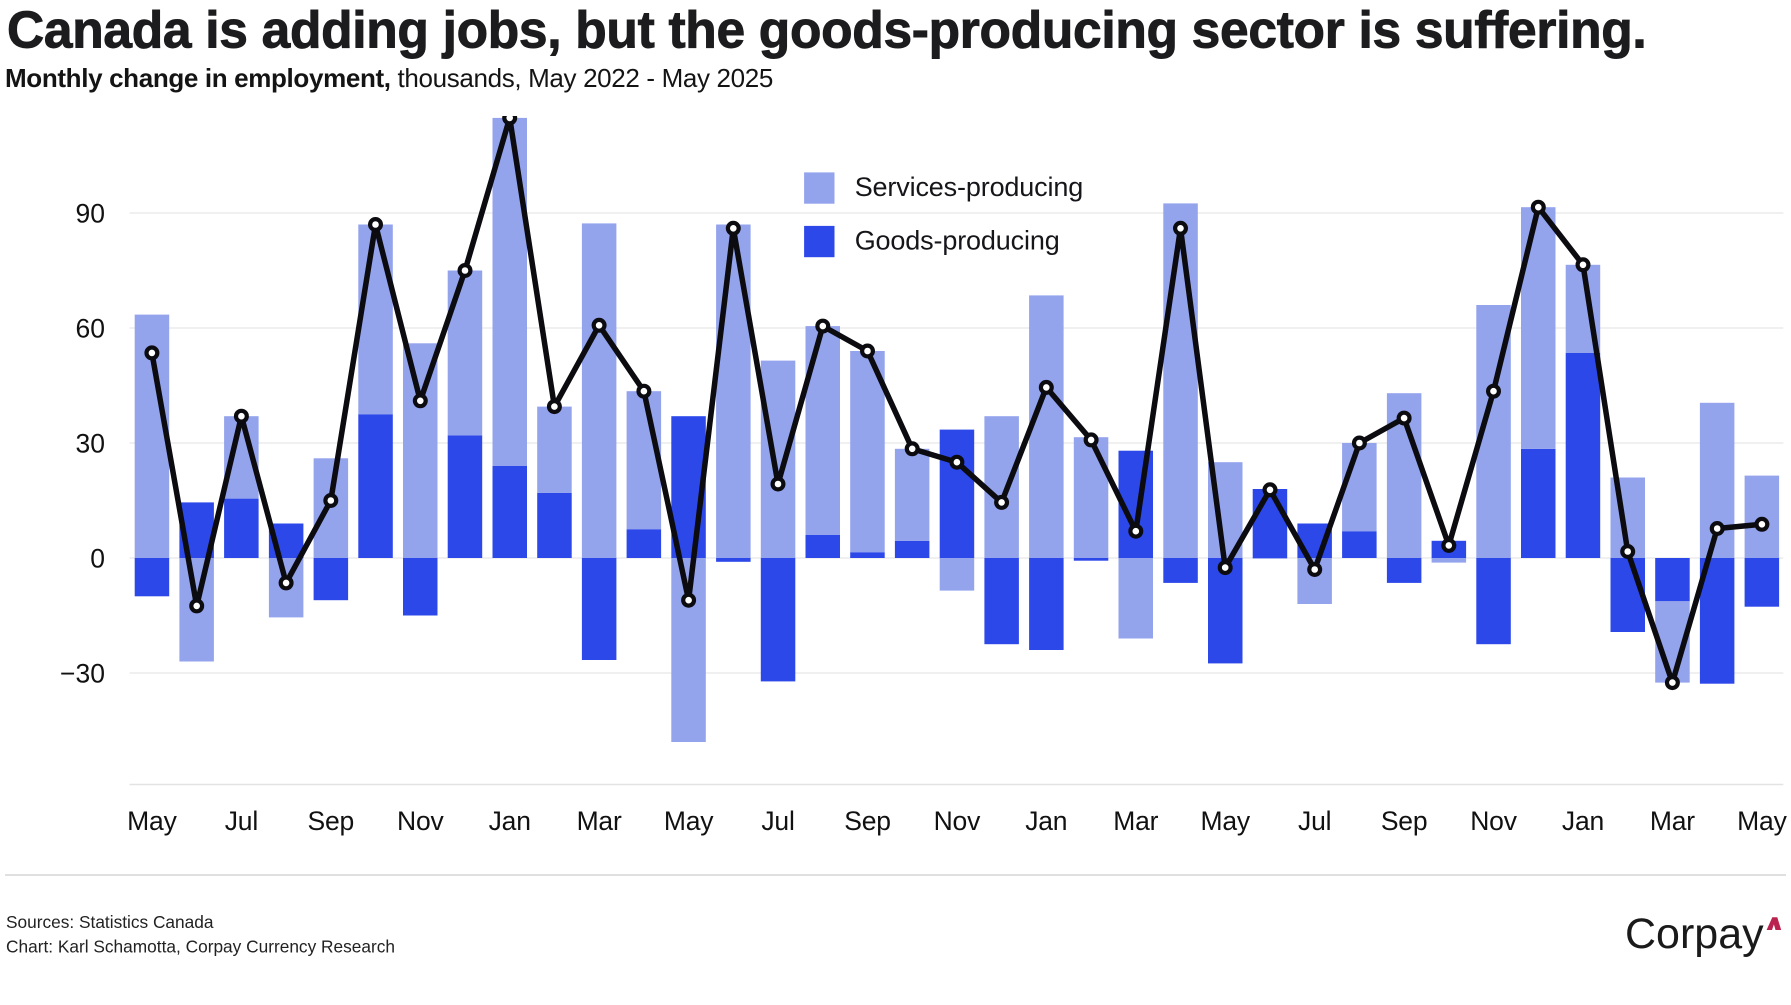 Image resolution: width=1791 pixels, height=1005 pixels. I want to click on svg-text: Corpay, so click(1694, 934).